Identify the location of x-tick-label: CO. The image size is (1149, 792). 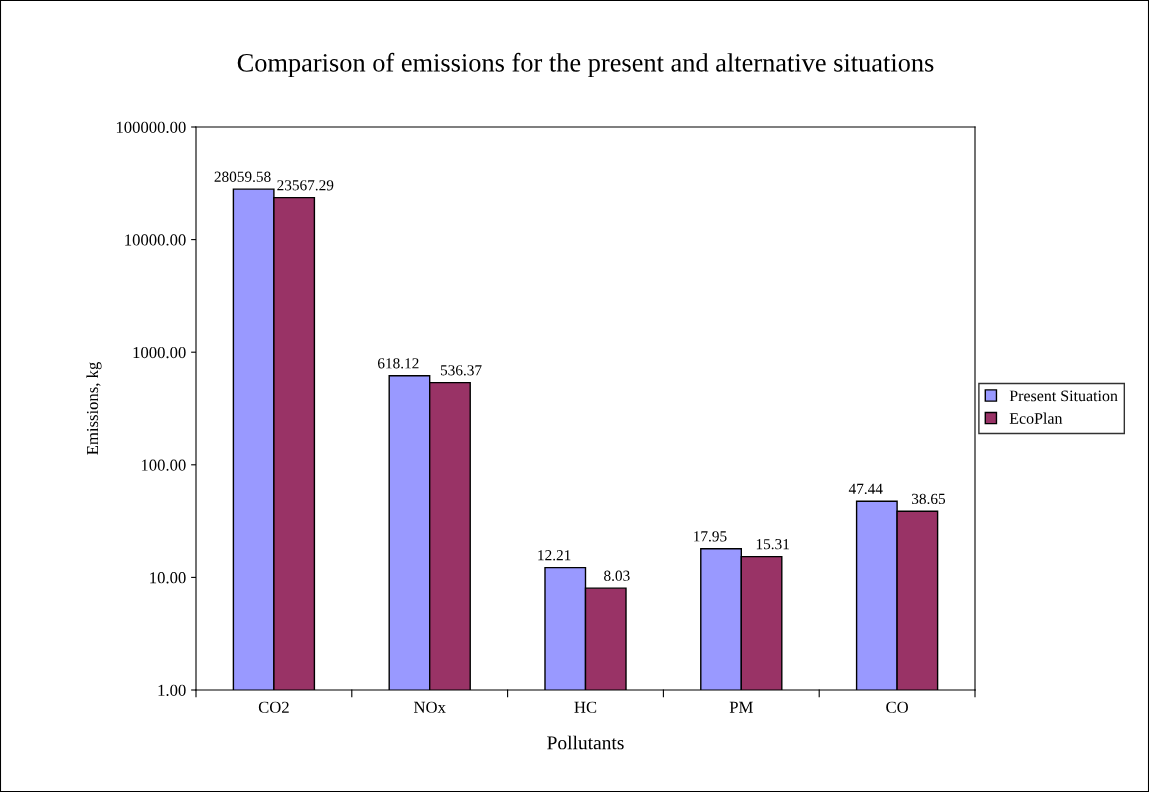
(897, 707).